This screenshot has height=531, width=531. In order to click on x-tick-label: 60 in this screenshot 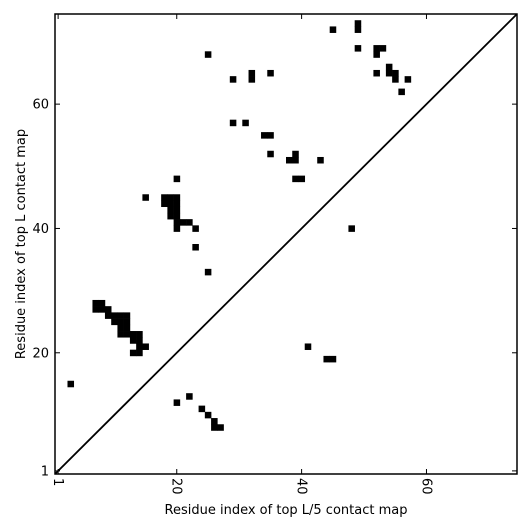, I will do `click(425, 486)`.